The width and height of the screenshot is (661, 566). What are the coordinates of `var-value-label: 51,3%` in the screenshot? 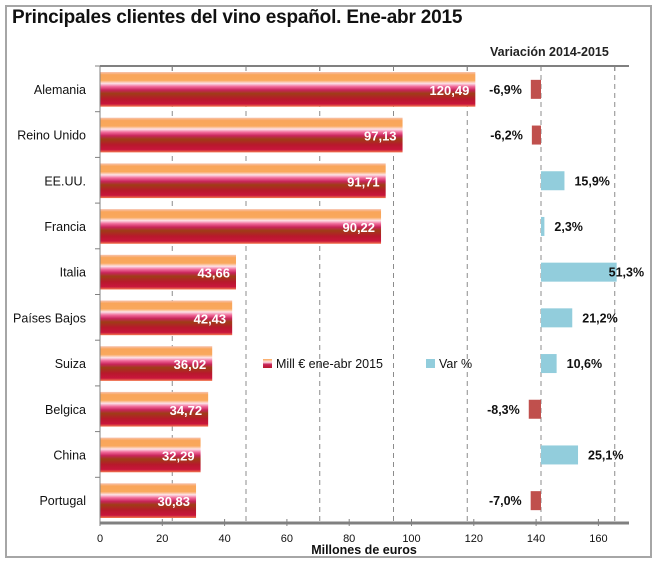 It's located at (626, 273).